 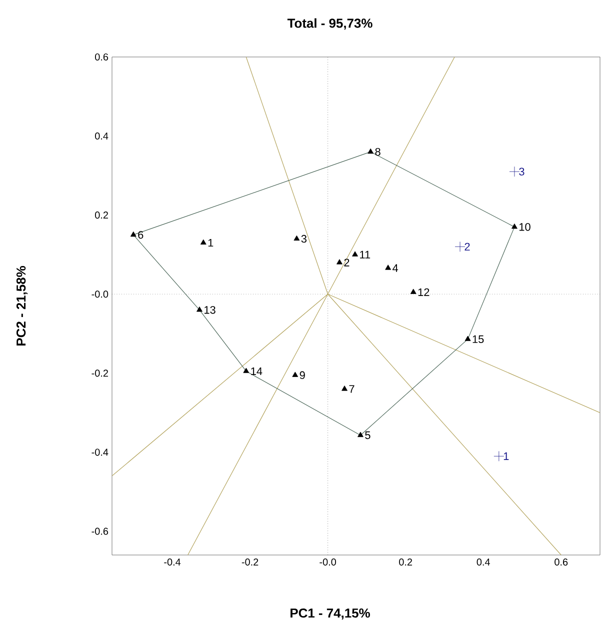 What do you see at coordinates (172, 562) in the screenshot?
I see `x-tick-label: -0.4` at bounding box center [172, 562].